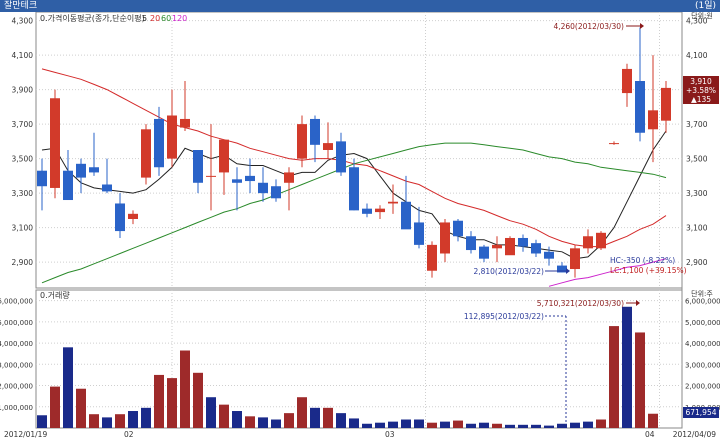 The image size is (720, 439). Describe the element at coordinates (504, 316) in the screenshot. I see `svg-text: 112,895(2012/03/22)` at that location.